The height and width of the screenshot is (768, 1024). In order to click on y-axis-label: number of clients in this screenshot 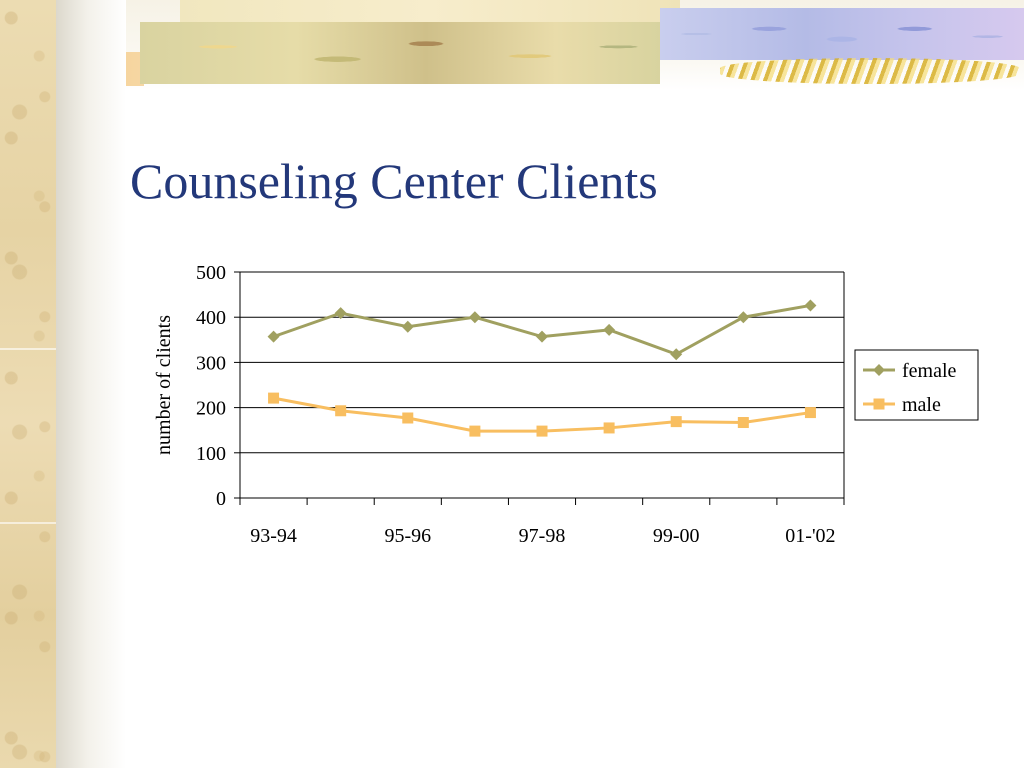, I will do `click(164, 385)`.